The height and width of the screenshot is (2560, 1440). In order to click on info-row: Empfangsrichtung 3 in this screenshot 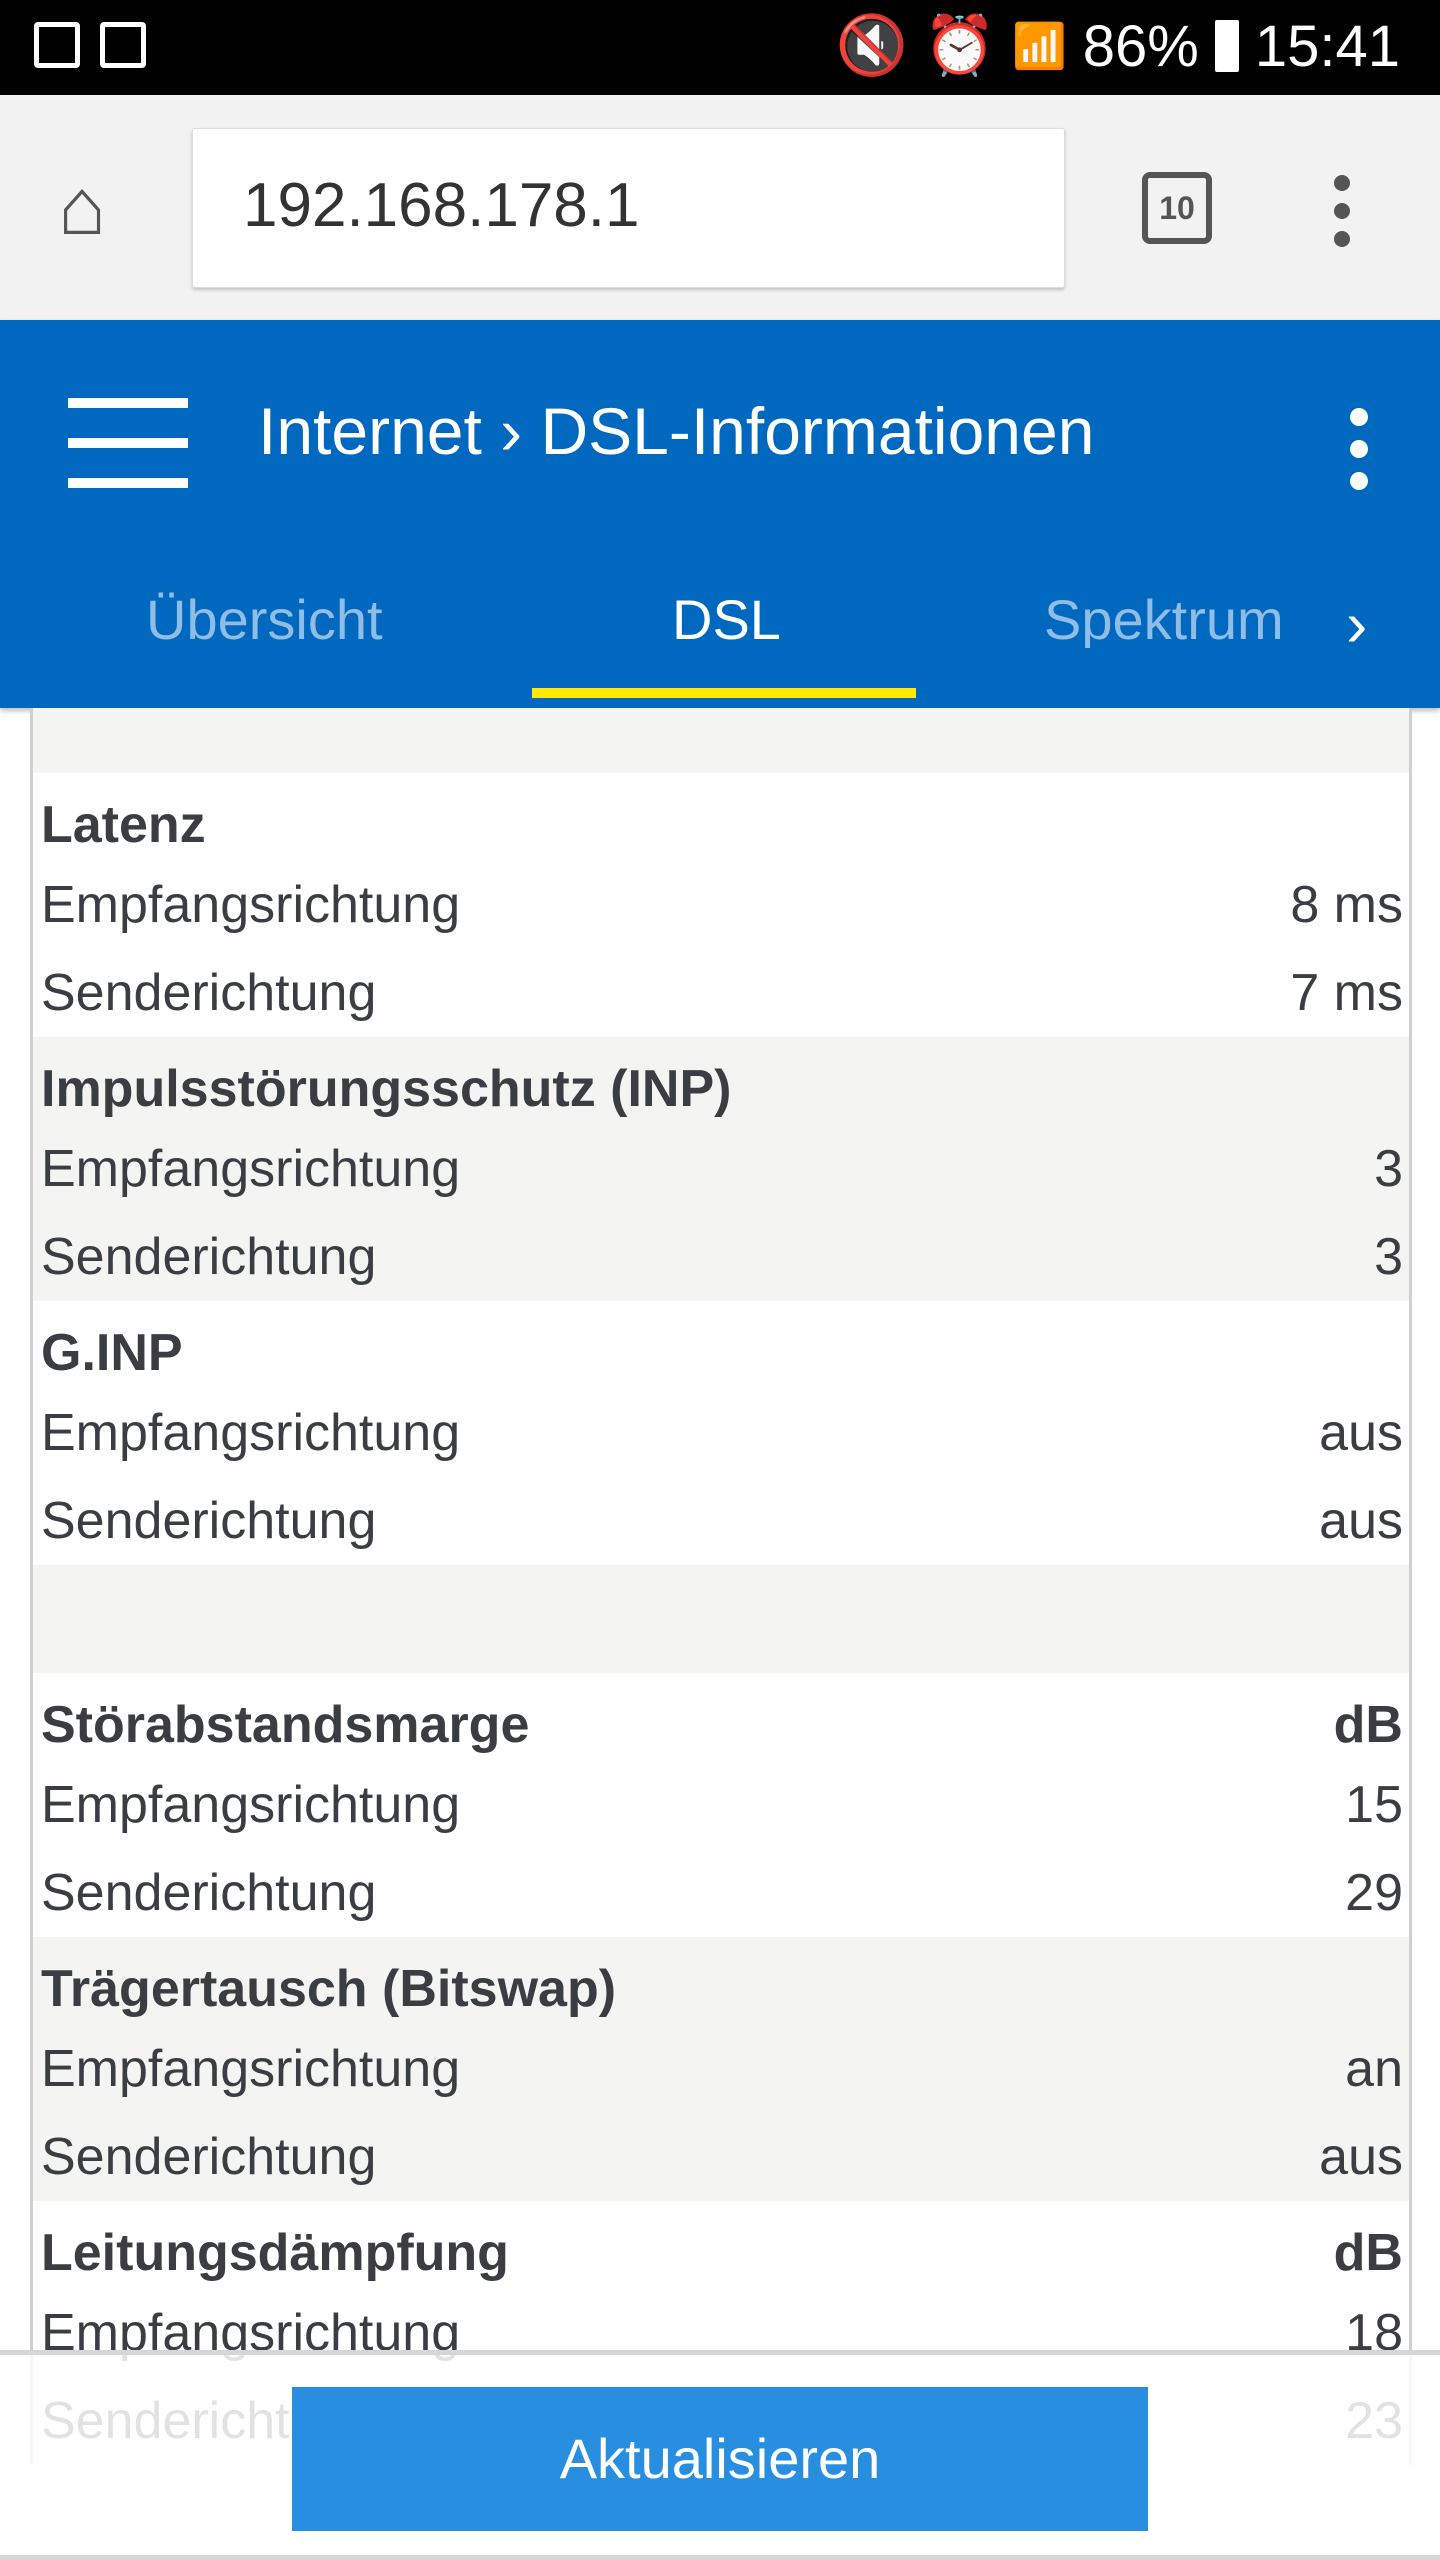, I will do `click(721, 1169)`.